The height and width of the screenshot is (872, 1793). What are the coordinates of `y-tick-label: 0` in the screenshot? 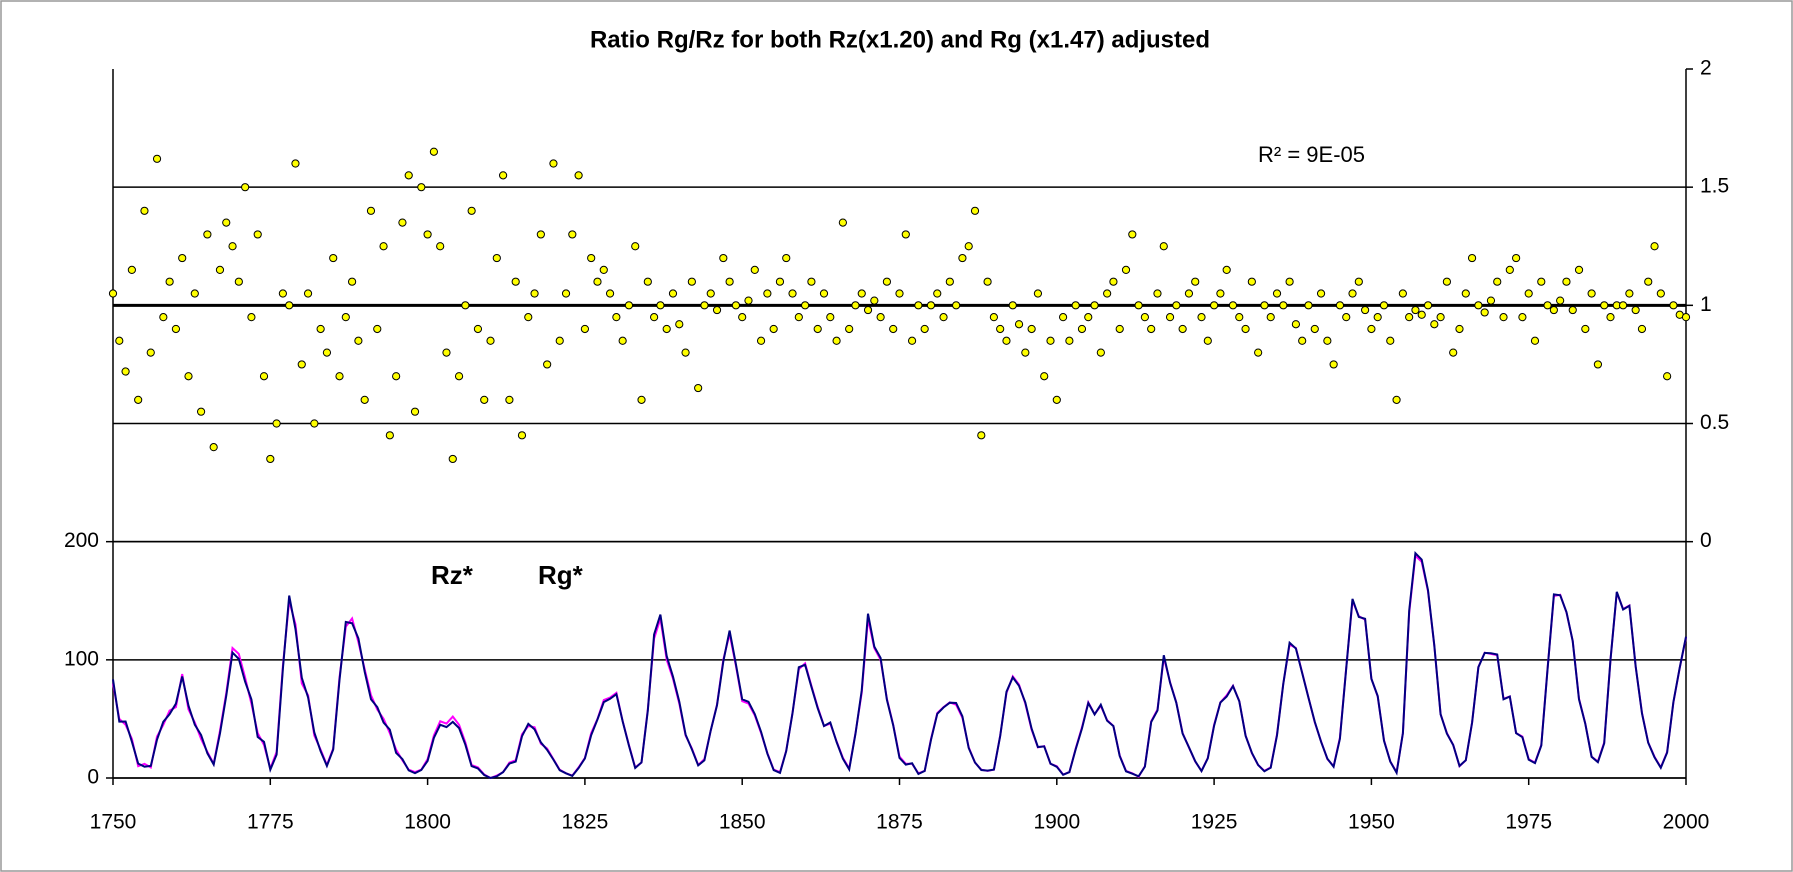 It's located at (93, 777).